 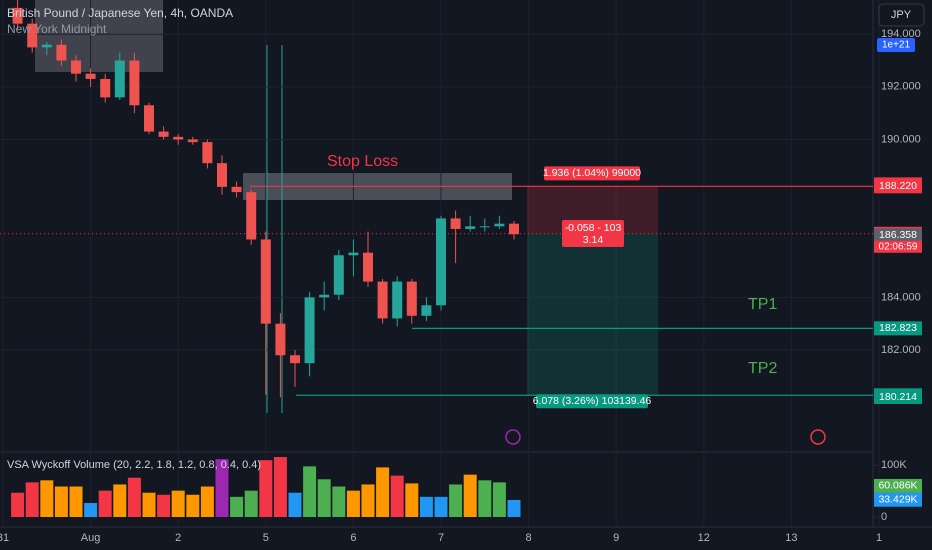 I want to click on scale-badge-label: 1e+21, so click(x=896, y=45).